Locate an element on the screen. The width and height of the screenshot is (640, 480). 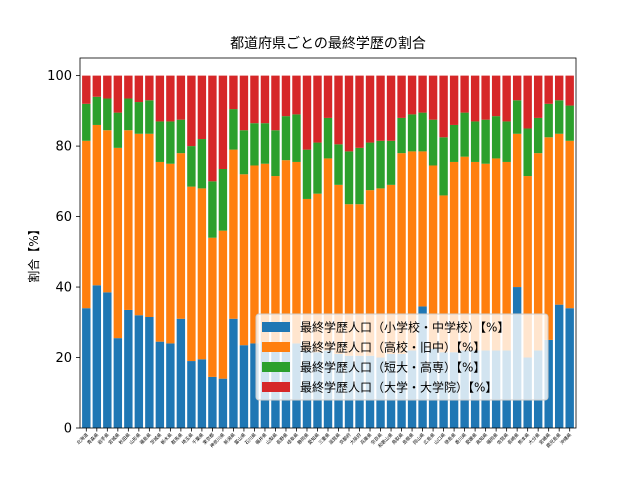
bar-segment-大阪府-s2 is located at coordinates (359, 176).